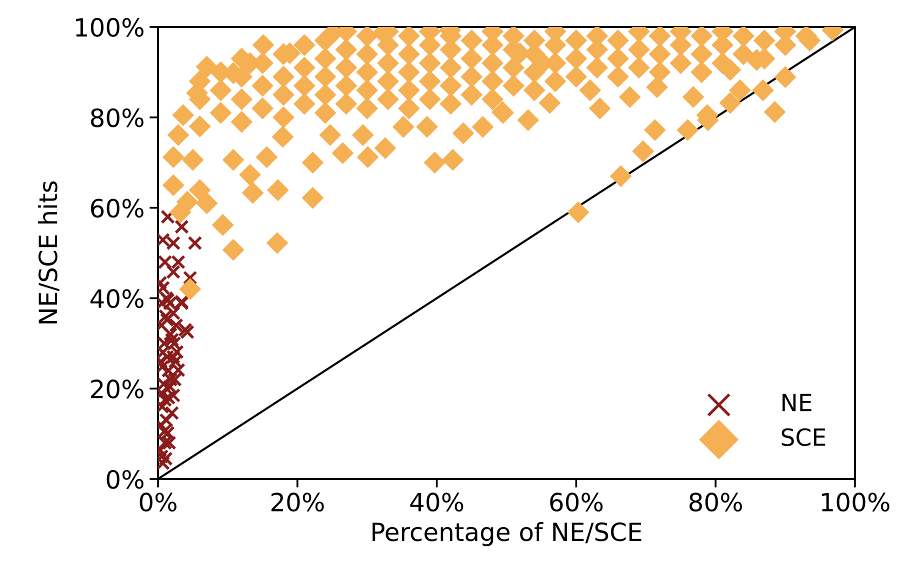 Image resolution: width=915 pixels, height=579 pixels. What do you see at coordinates (507, 534) in the screenshot?
I see `x-axis-title: Percentage of NE/SCE` at bounding box center [507, 534].